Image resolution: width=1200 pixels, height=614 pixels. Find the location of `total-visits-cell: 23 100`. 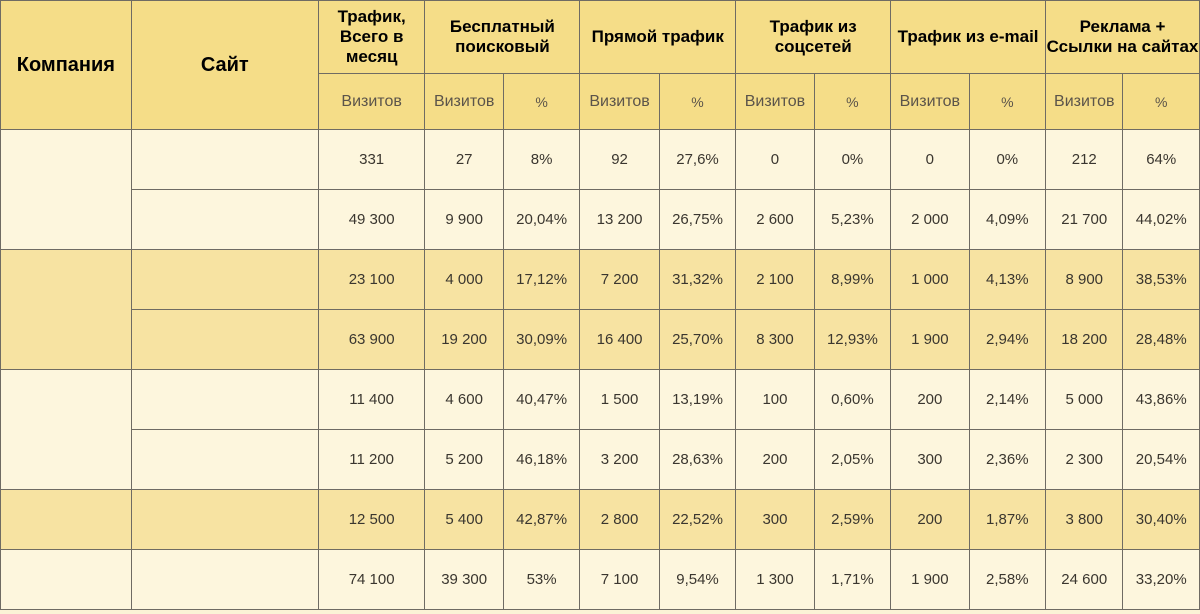

total-visits-cell: 23 100 is located at coordinates (371, 279).